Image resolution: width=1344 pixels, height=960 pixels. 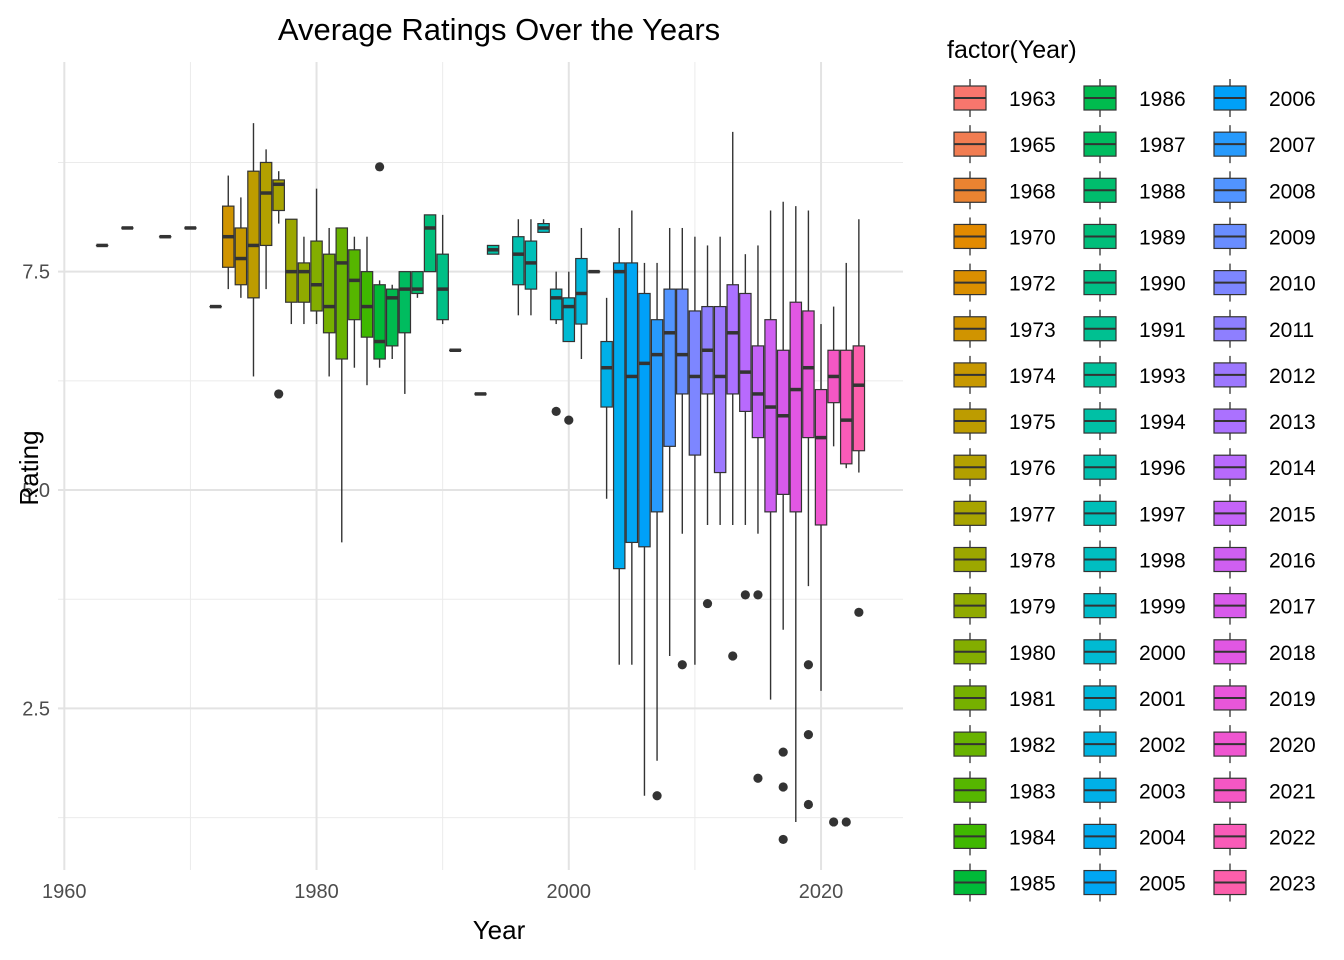 What do you see at coordinates (1292, 145) in the screenshot?
I see `legend-label: 2007` at bounding box center [1292, 145].